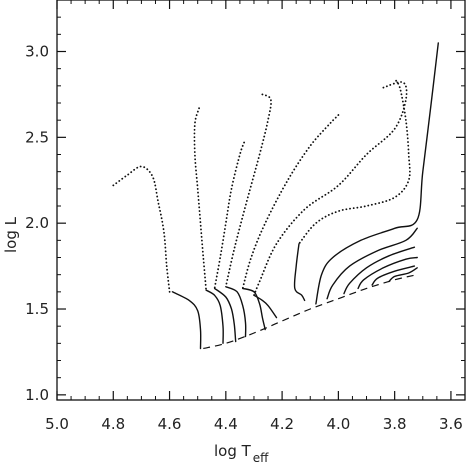 The width and height of the screenshot is (474, 471). What do you see at coordinates (254, 424) in the screenshot?
I see `x-tick-labels: 5.0 4.8 4.6 4.4 4.2 4.0 3.8 3.6` at bounding box center [254, 424].